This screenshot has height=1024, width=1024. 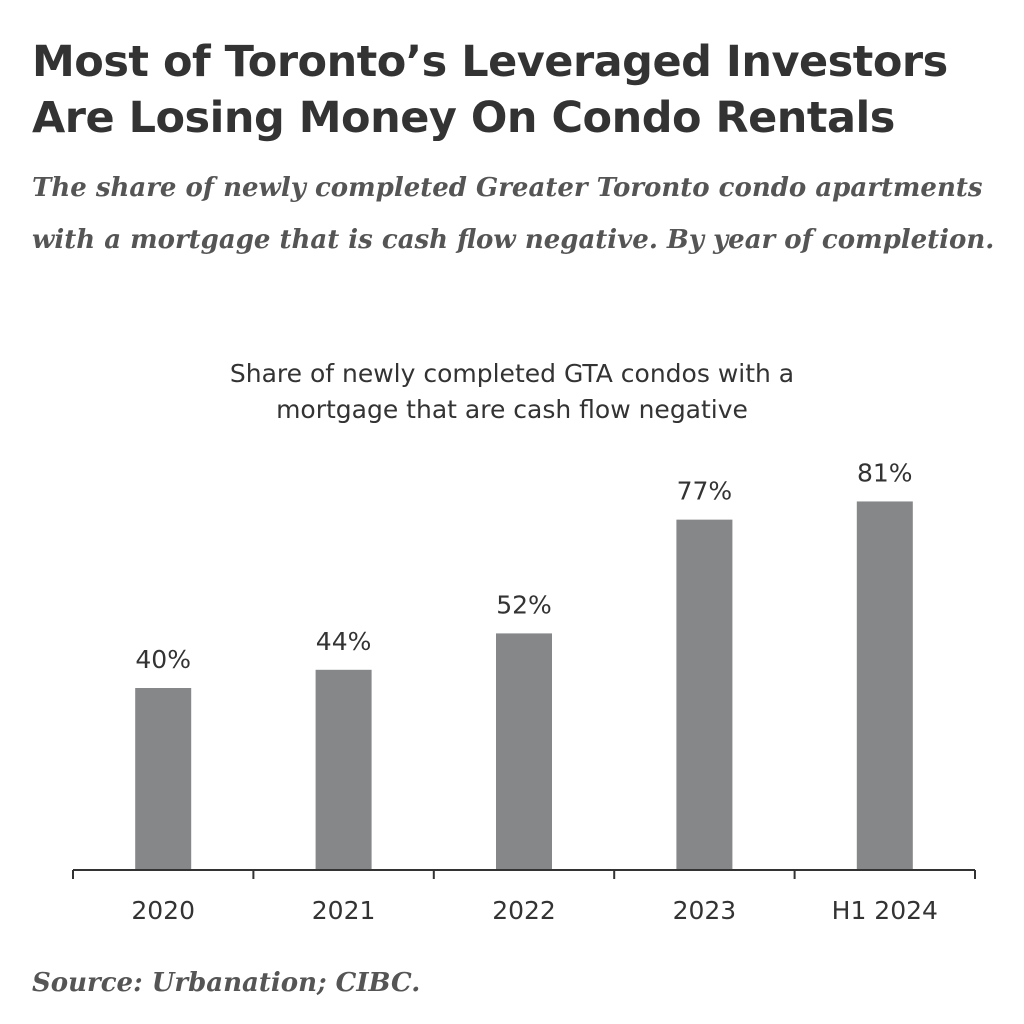 What do you see at coordinates (885, 910) in the screenshot?
I see `x-tick-label: H1 2024` at bounding box center [885, 910].